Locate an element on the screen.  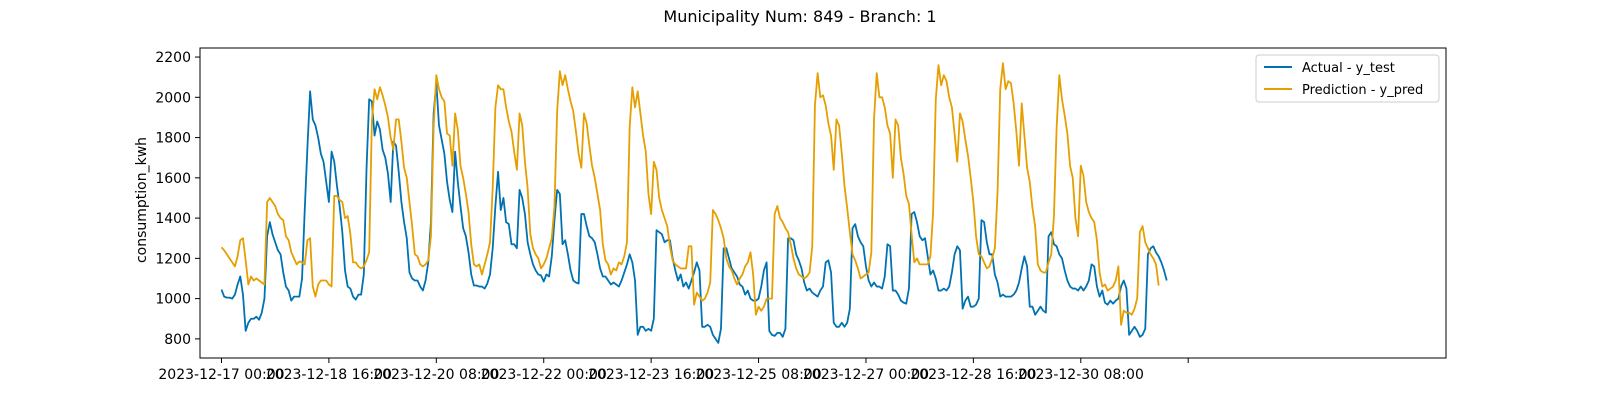
y-tick-label: 2000 is located at coordinates (173, 98).